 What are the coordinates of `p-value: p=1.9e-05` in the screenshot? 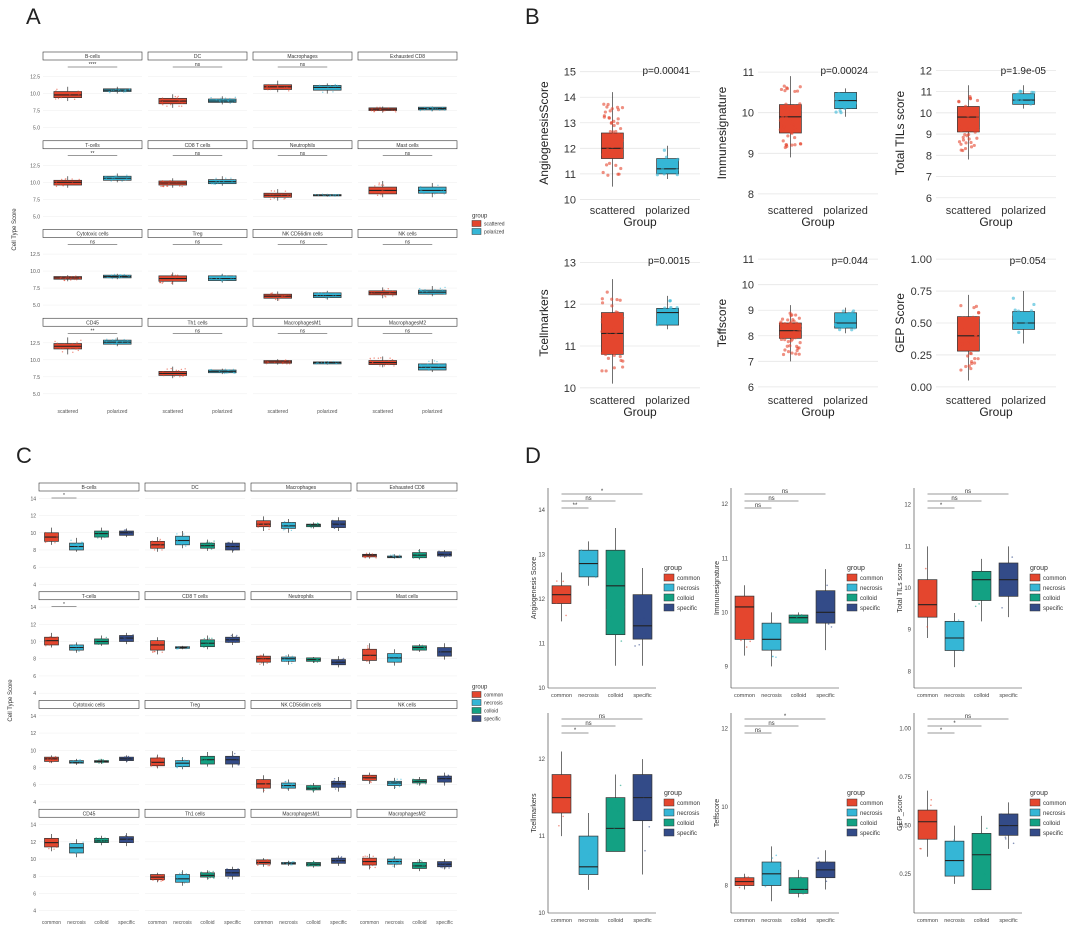 It's located at (1024, 71).